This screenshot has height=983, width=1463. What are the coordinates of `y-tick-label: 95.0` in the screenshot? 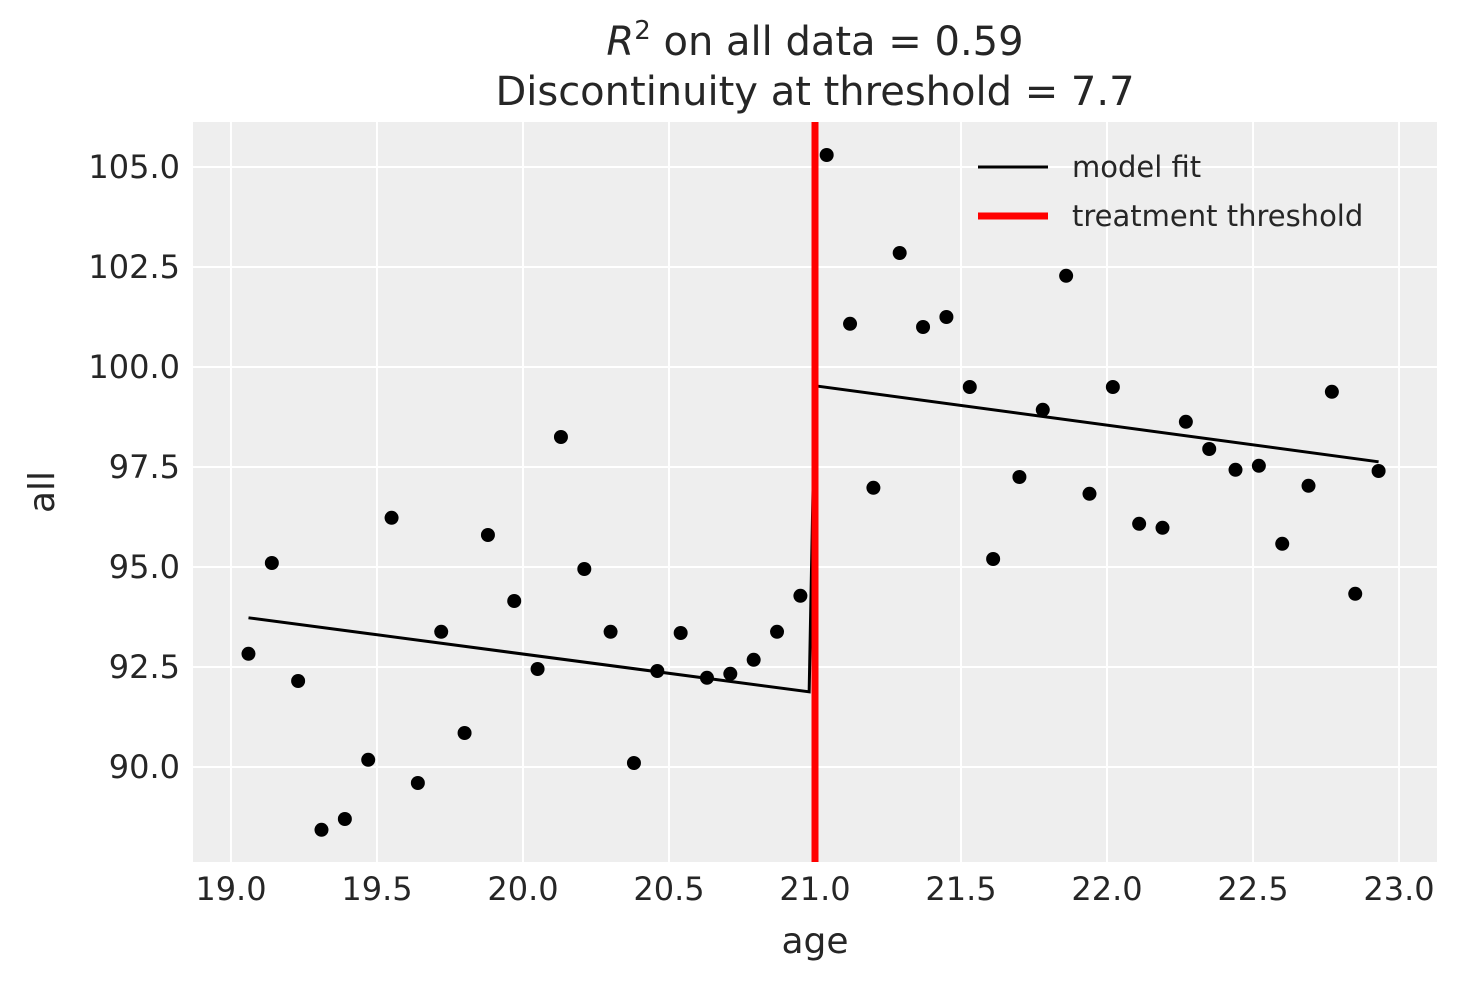 It's located at (144, 567).